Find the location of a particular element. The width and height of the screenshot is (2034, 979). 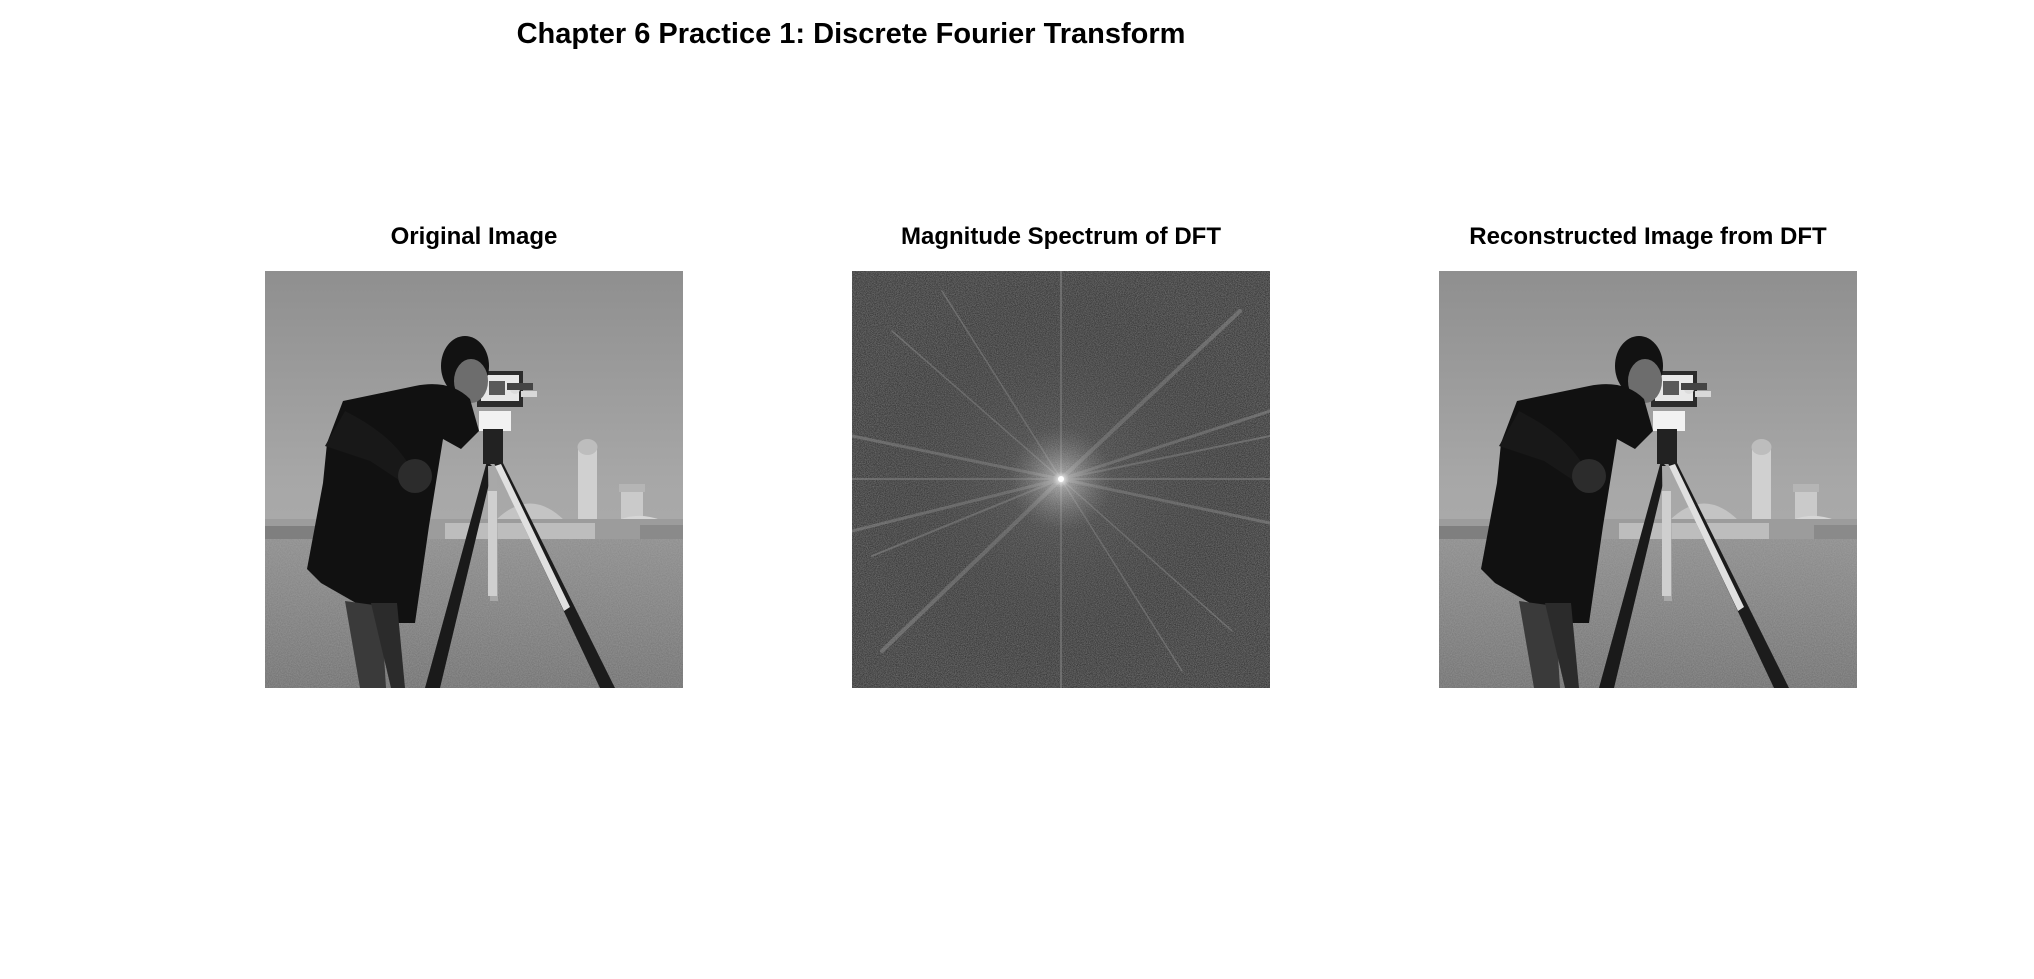

panel-title-original: Original Image is located at coordinates (474, 236).